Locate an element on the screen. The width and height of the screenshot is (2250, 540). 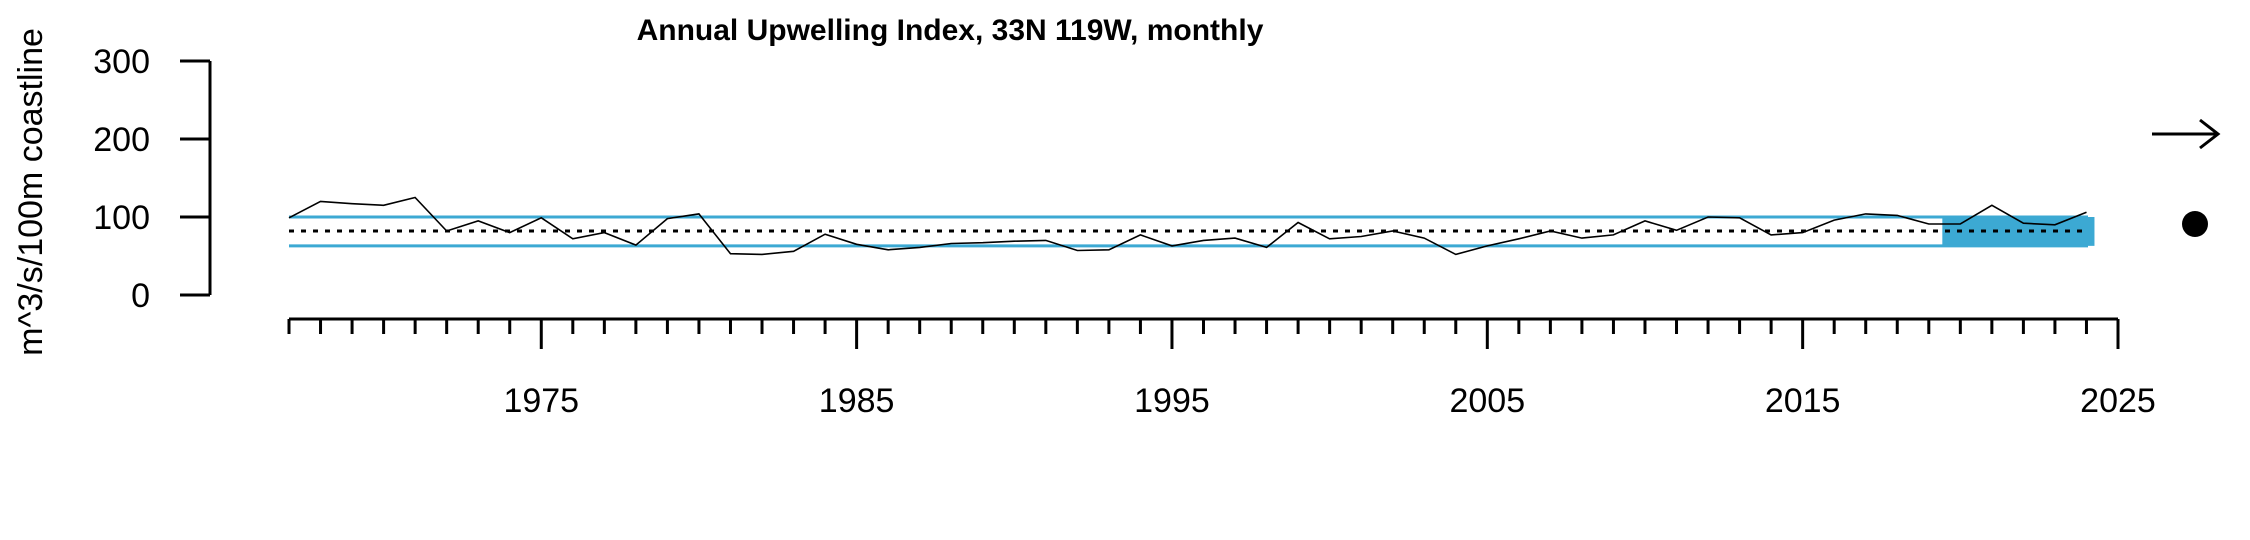
series-group is located at coordinates (1187, 226).